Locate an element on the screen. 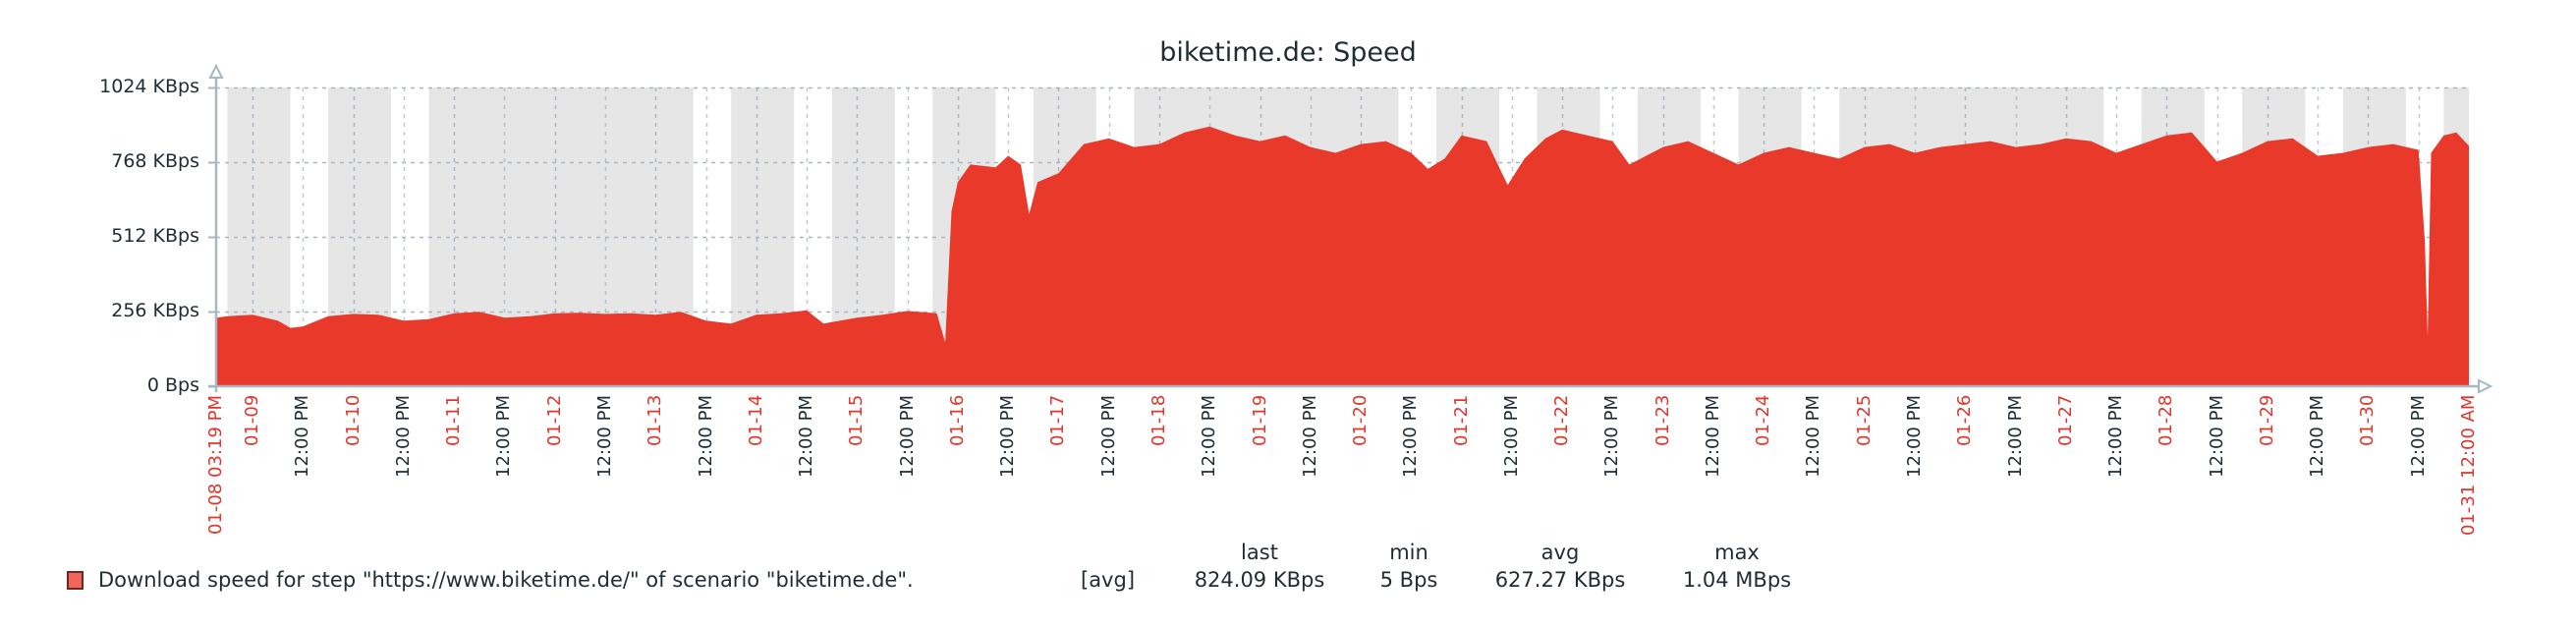 This screenshot has height=629, width=2576. y-tick-label: 256 KBps is located at coordinates (155, 310).